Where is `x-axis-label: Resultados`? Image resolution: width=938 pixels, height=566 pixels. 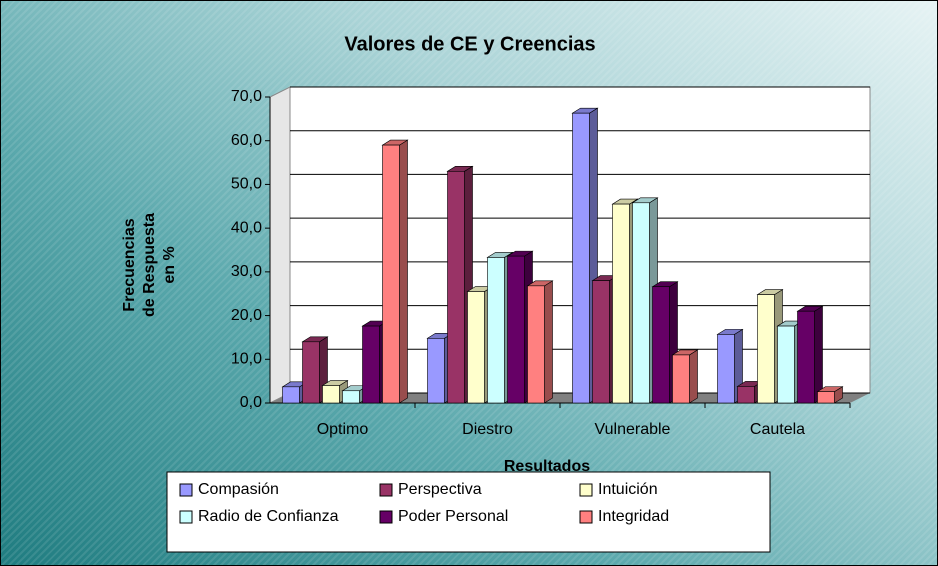 x-axis-label: Resultados is located at coordinates (547, 466).